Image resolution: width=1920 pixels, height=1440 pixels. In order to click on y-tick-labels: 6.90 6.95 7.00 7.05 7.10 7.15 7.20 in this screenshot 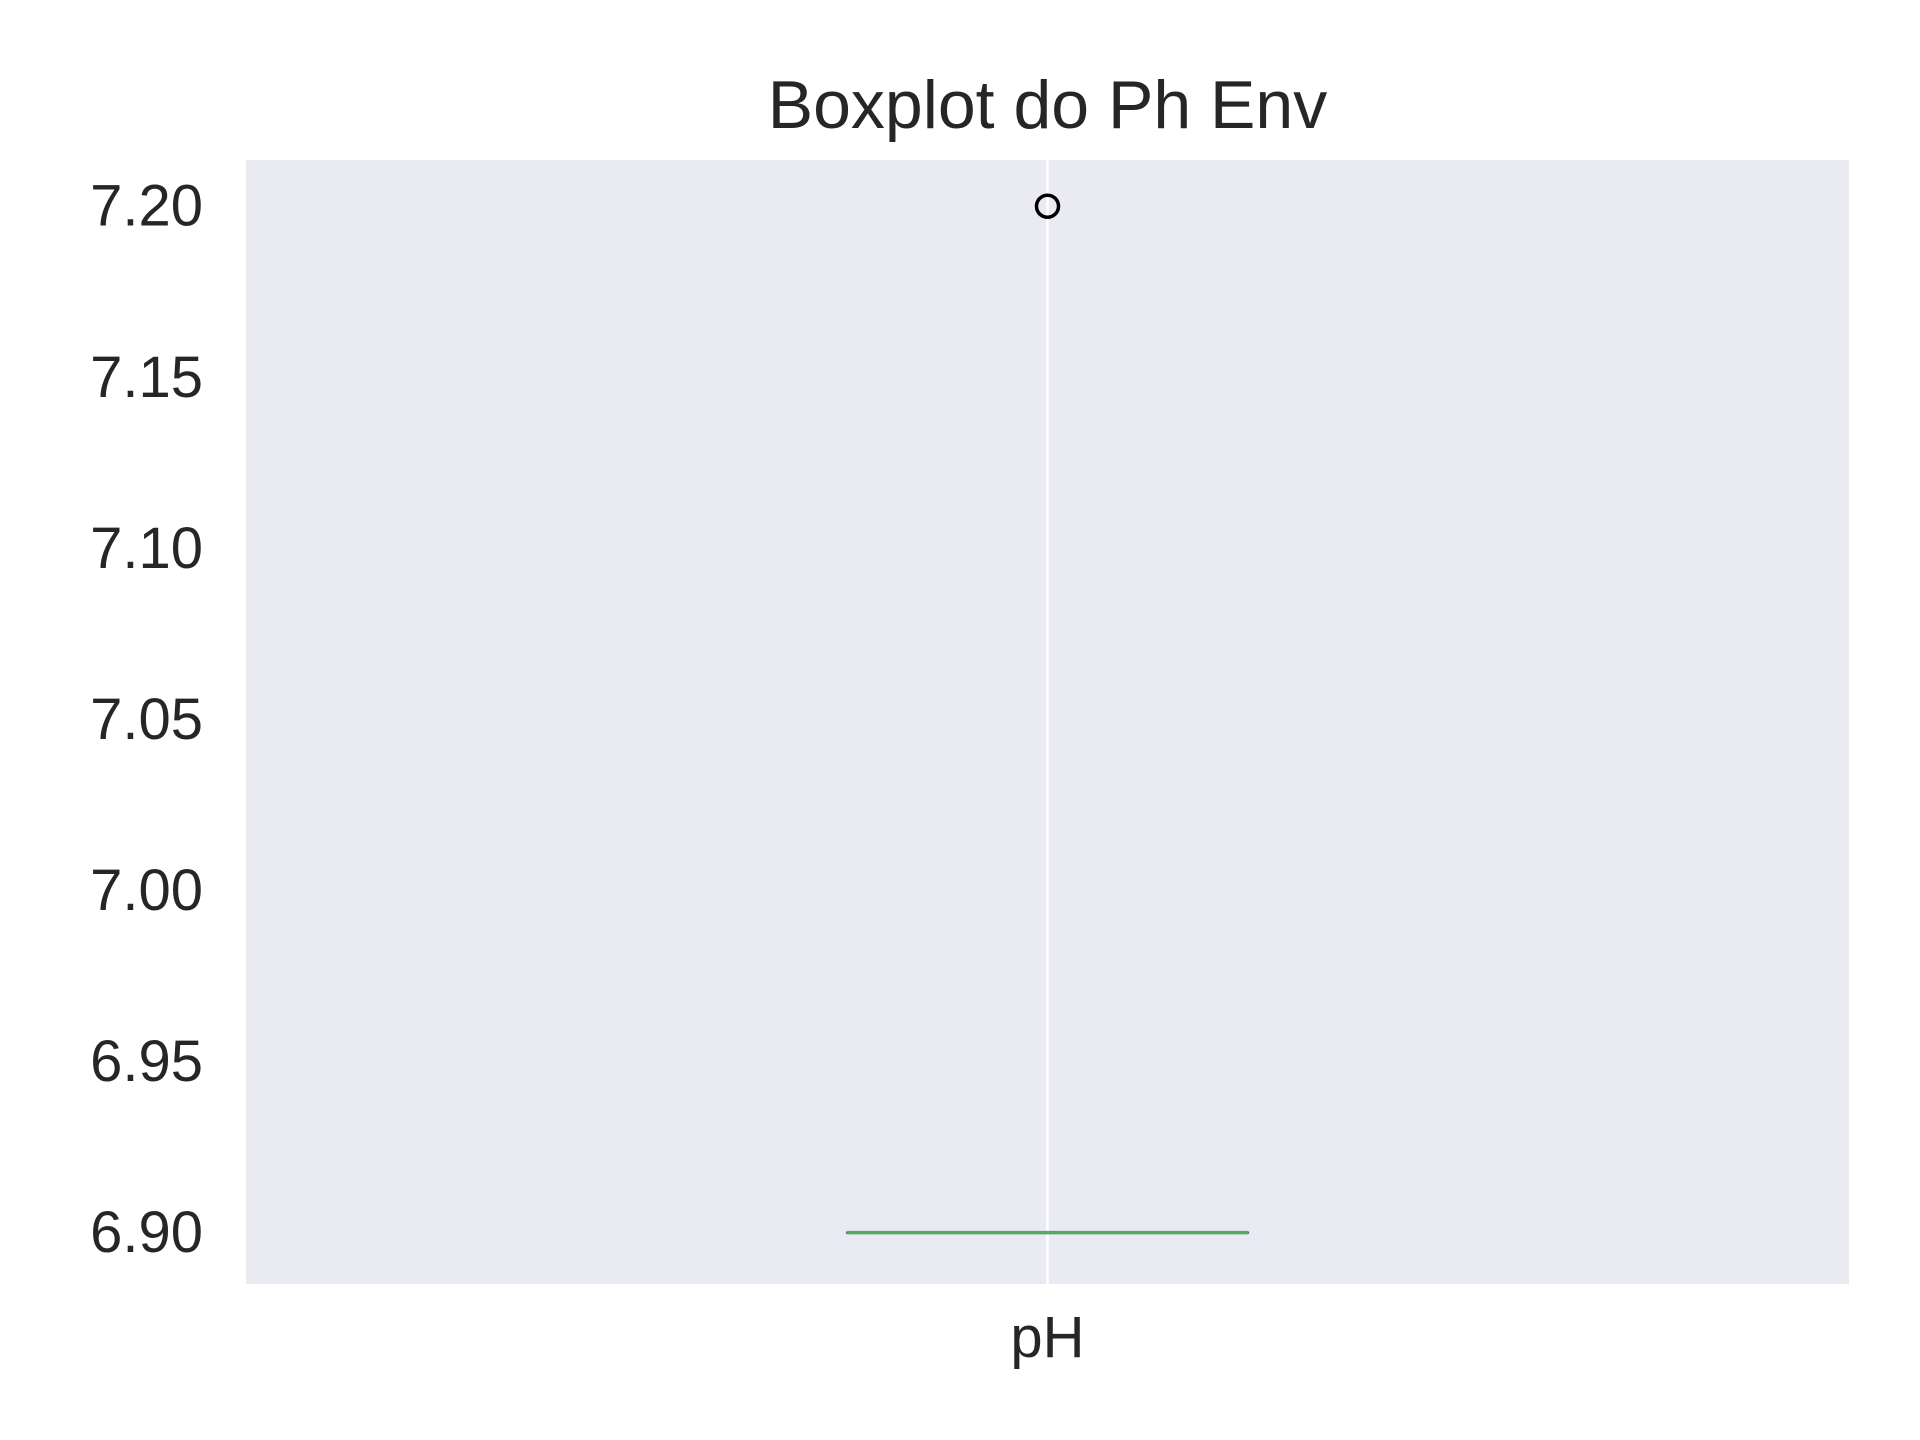, I will do `click(146, 719)`.